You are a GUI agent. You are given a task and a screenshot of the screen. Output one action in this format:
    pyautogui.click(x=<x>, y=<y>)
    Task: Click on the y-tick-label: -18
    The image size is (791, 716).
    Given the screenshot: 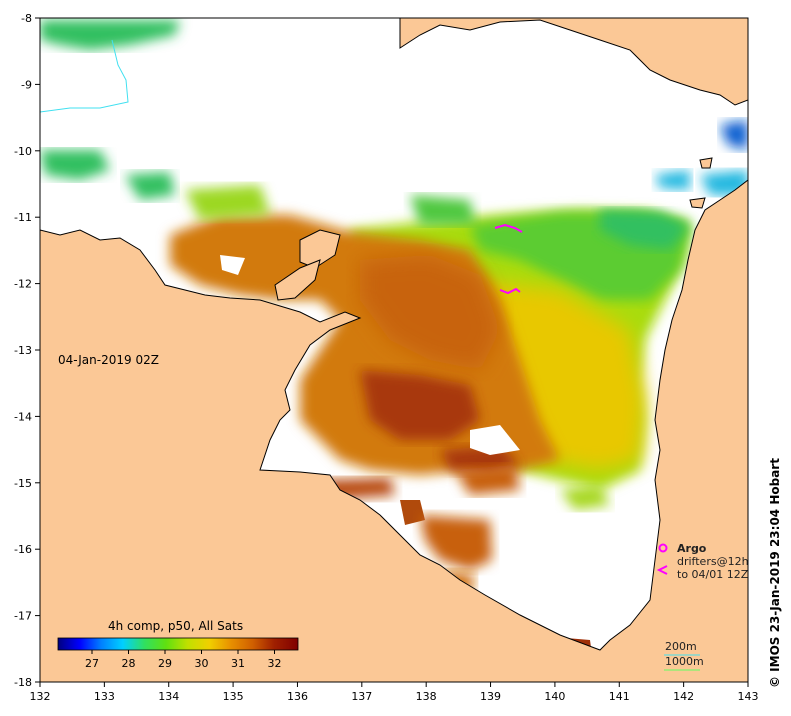 What is the action you would take?
    pyautogui.click(x=23, y=682)
    